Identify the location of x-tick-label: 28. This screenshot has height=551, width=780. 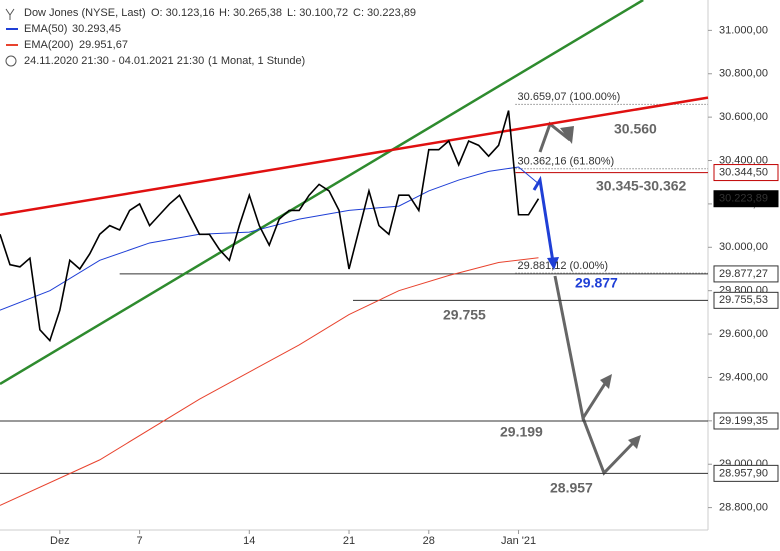
(429, 541).